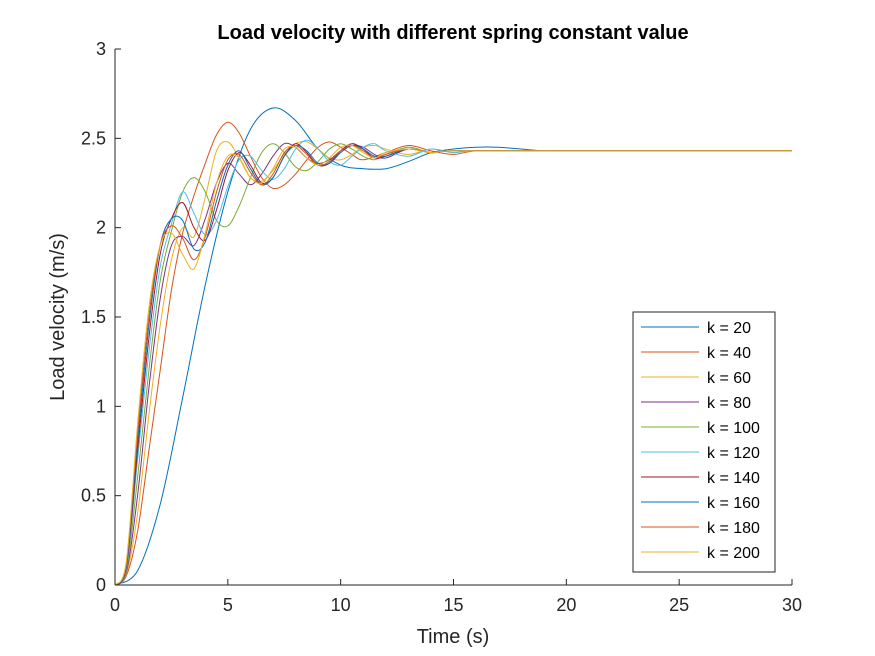  Describe the element at coordinates (729, 378) in the screenshot. I see `legend-label: k = 60` at that location.